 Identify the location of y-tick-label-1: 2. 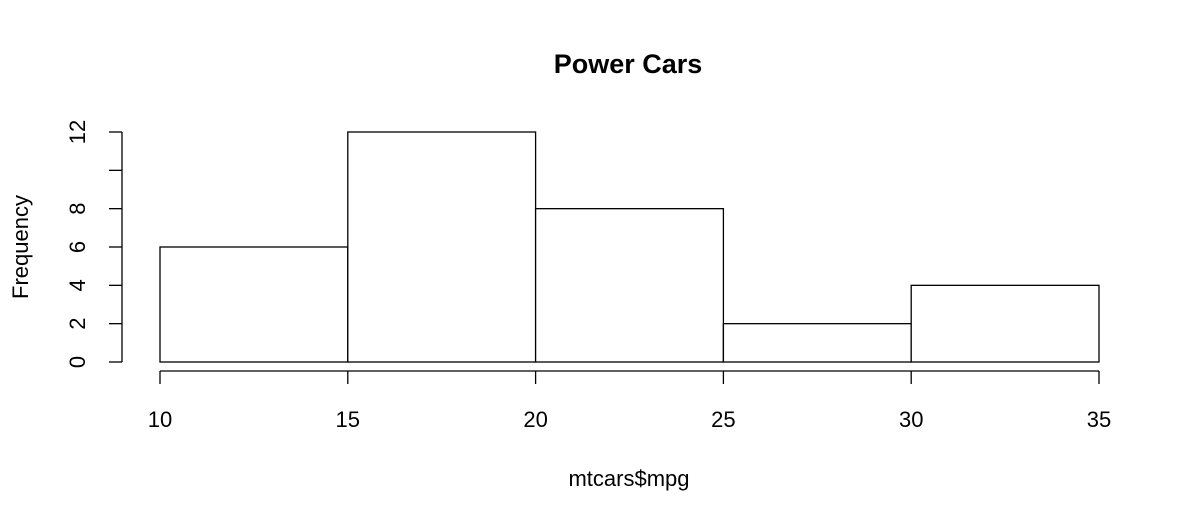
(77, 324).